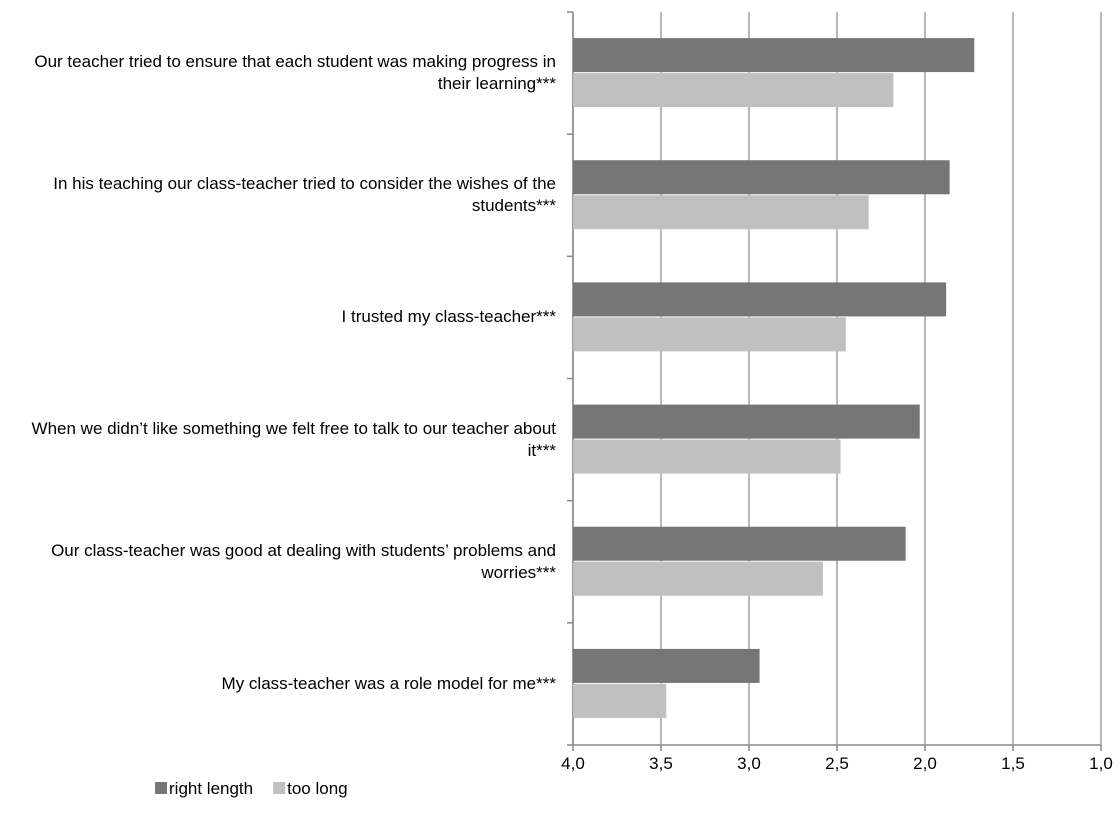  What do you see at coordinates (749, 763) in the screenshot?
I see `x-tick-label: 3,0` at bounding box center [749, 763].